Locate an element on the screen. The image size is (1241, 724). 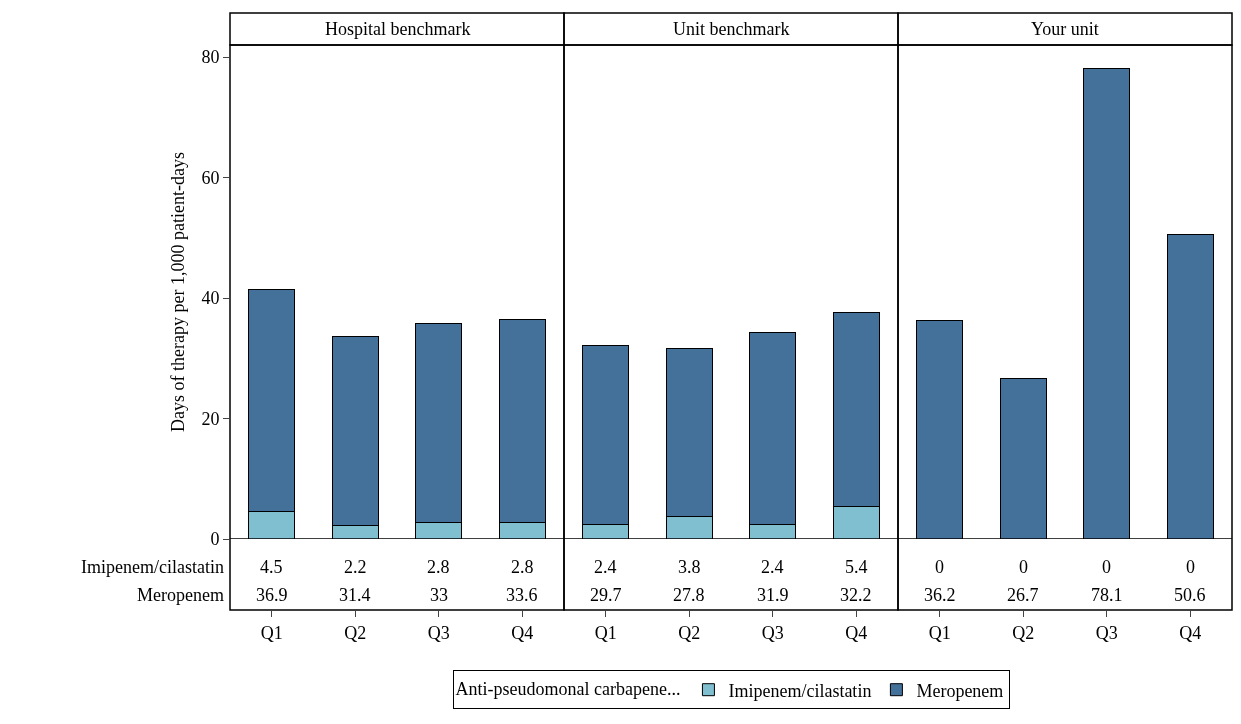
y-tick-label: 80 is located at coordinates (210, 57).